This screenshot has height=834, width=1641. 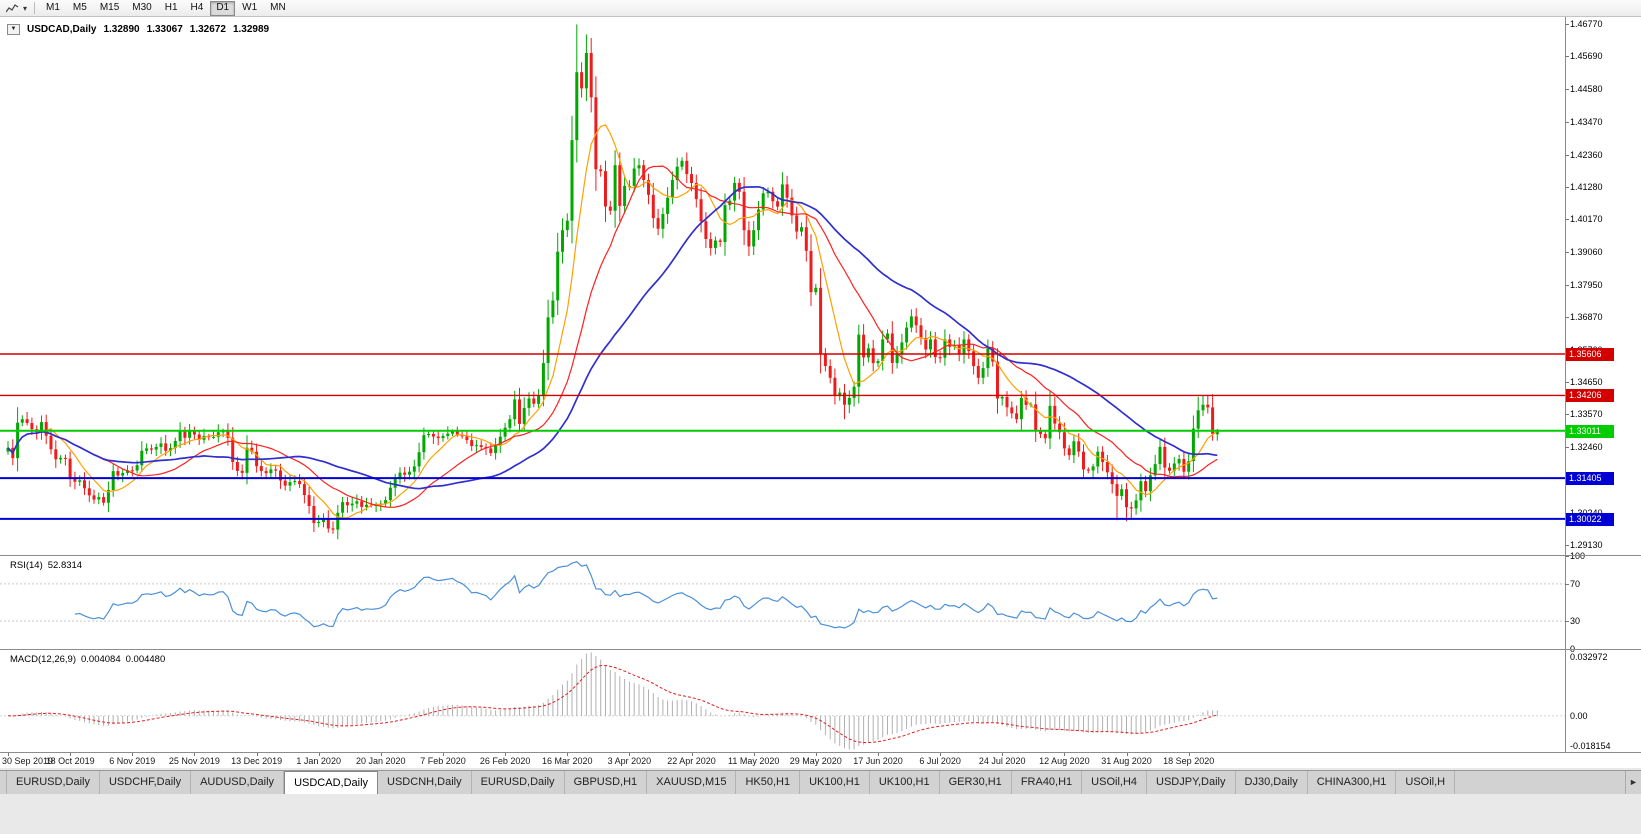 What do you see at coordinates (318, 761) in the screenshot?
I see `date-axis-label: 1 Jan 2020` at bounding box center [318, 761].